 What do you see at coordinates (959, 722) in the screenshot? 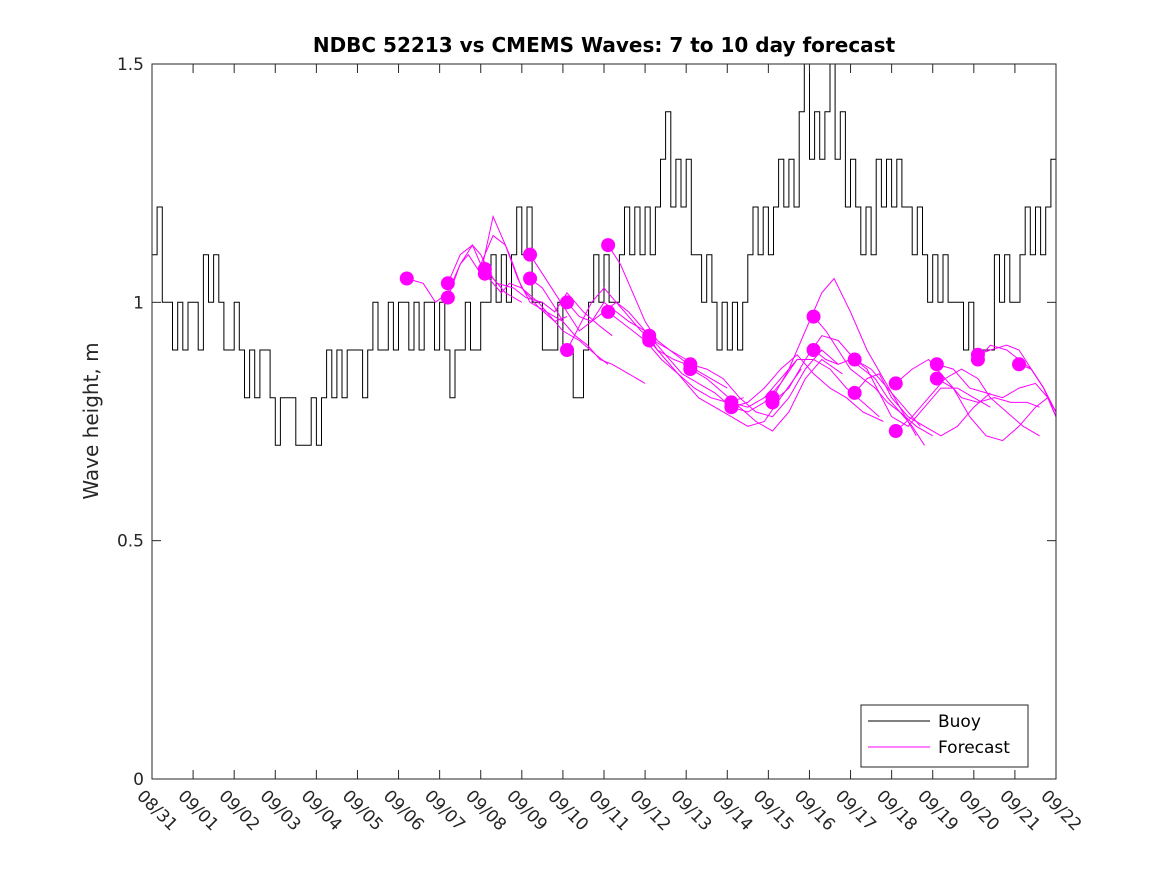
I see `legend-label-buoy: Buoy` at bounding box center [959, 722].